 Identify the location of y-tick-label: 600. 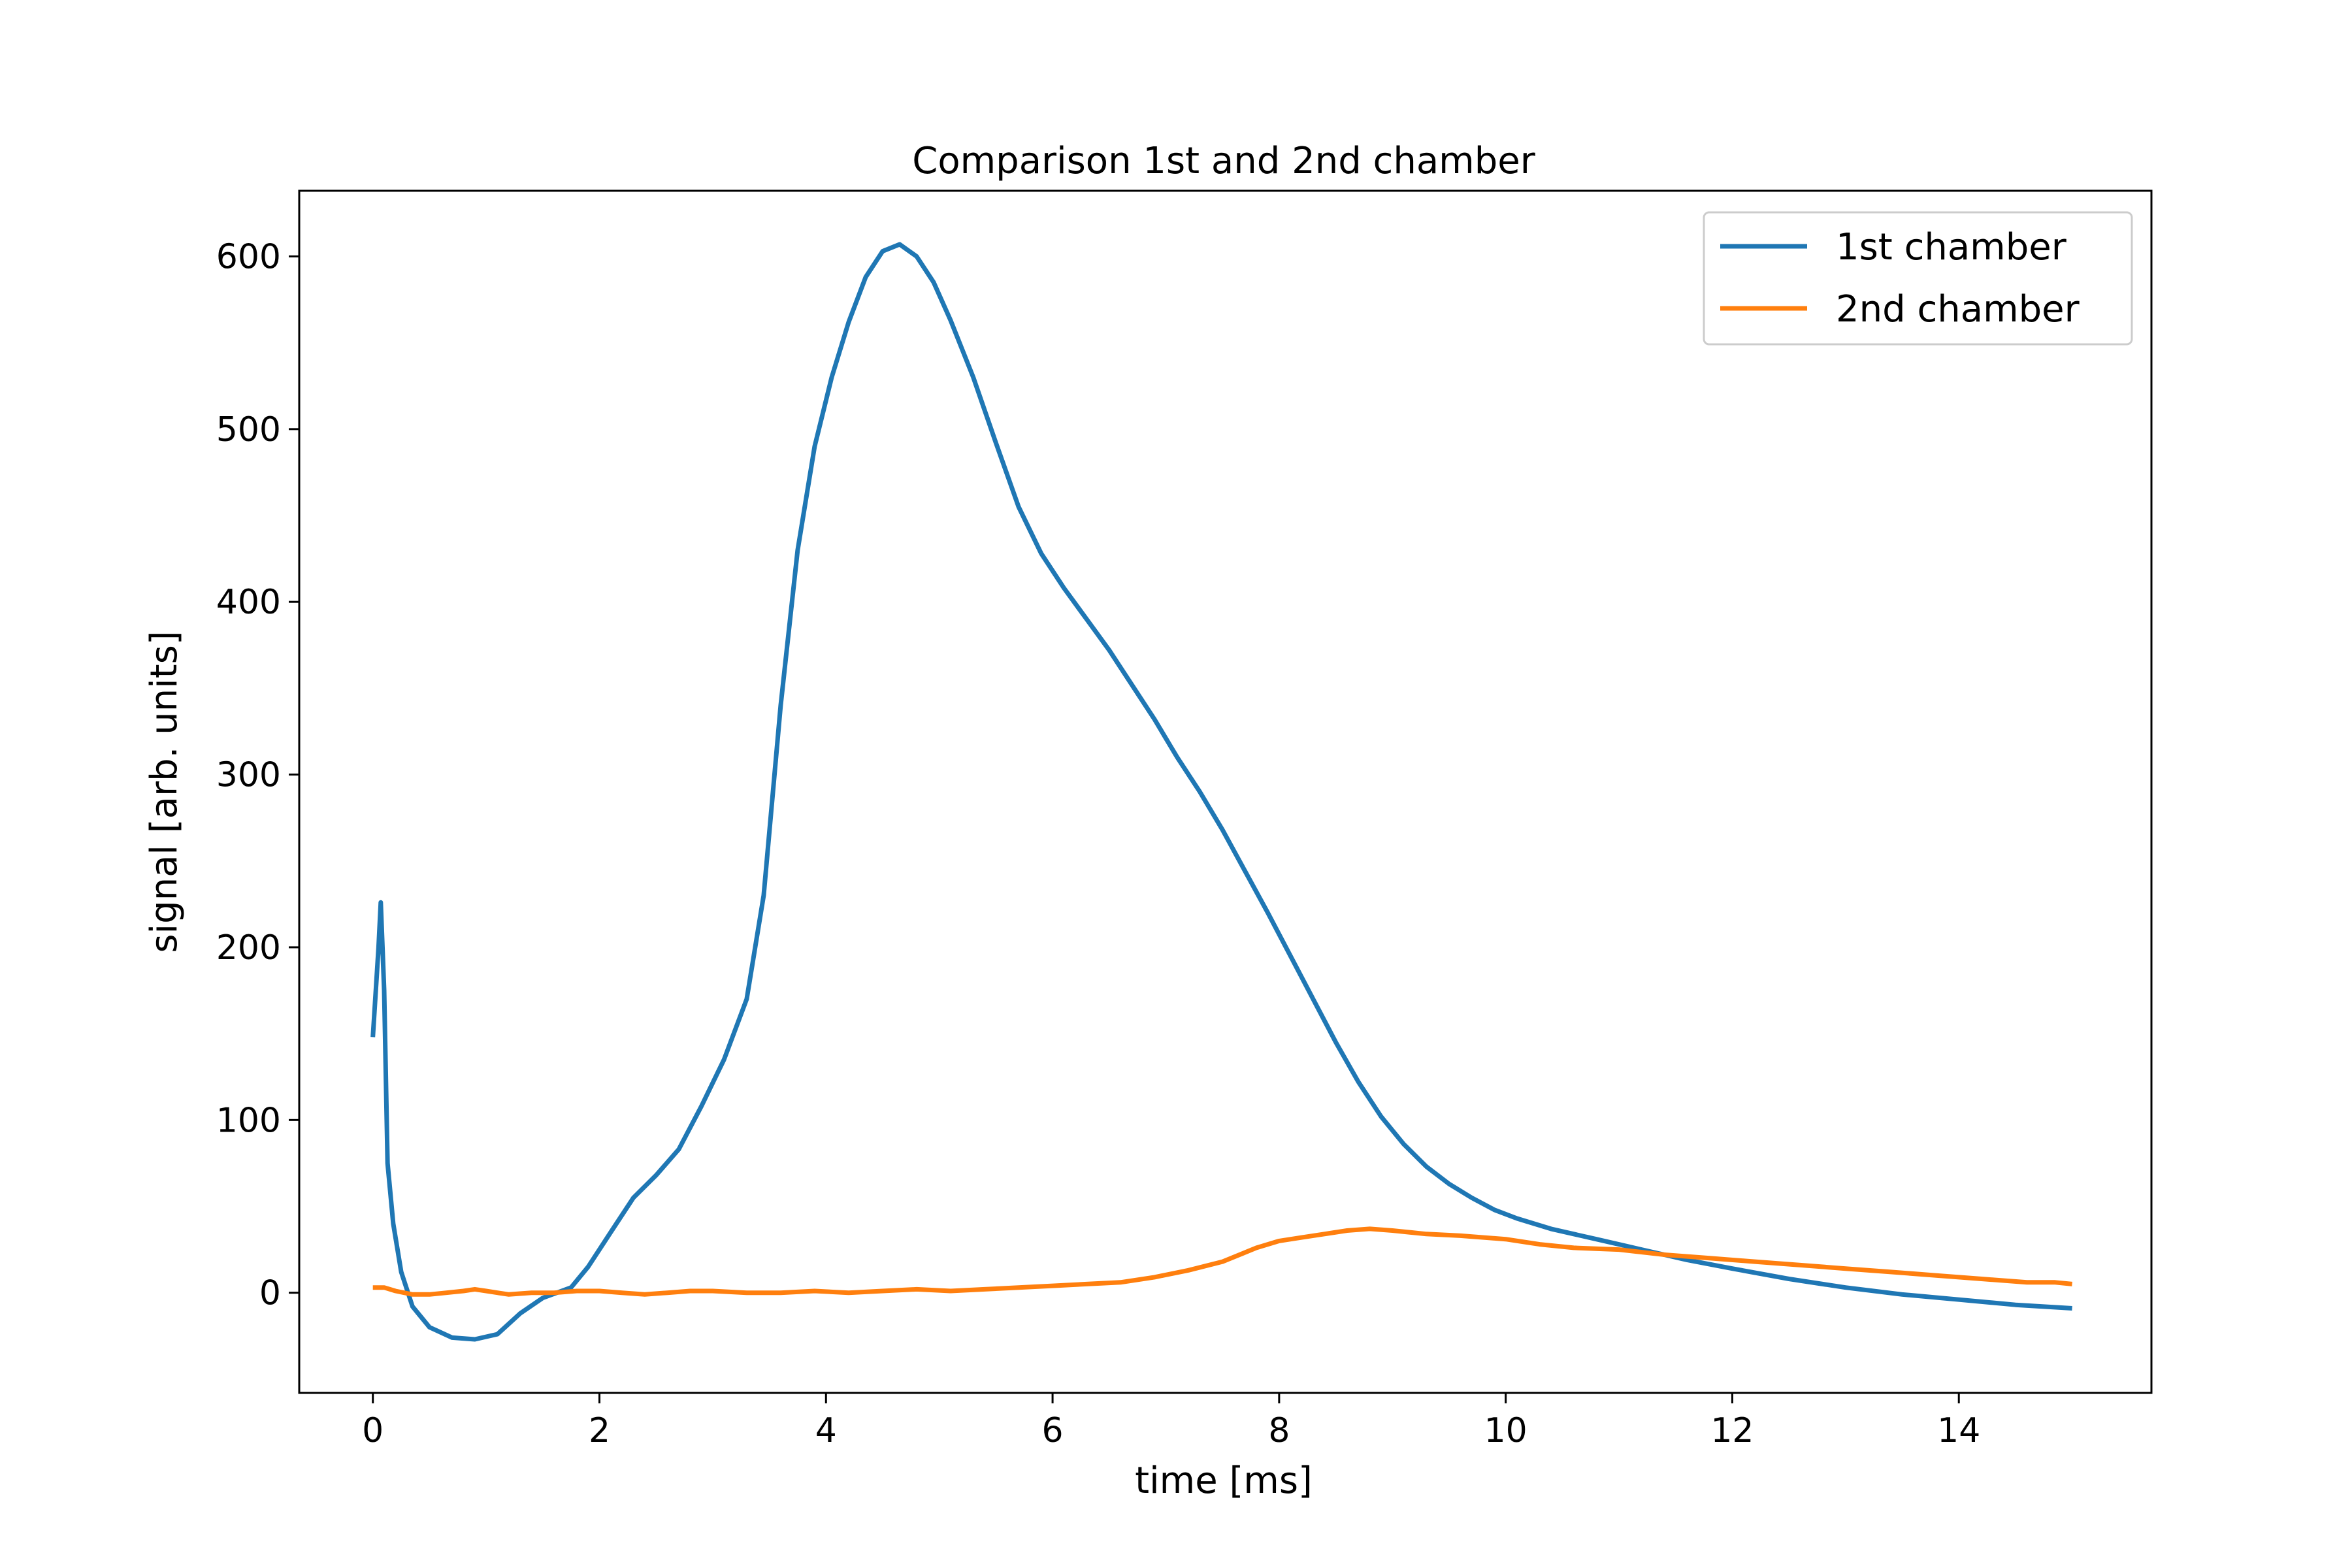
(248, 256).